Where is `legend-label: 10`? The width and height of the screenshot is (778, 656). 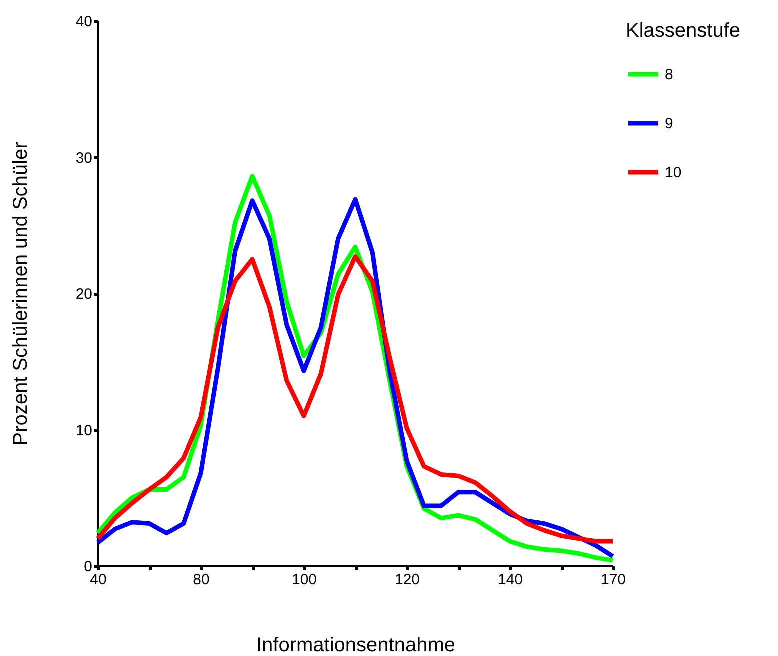 legend-label: 10 is located at coordinates (673, 173).